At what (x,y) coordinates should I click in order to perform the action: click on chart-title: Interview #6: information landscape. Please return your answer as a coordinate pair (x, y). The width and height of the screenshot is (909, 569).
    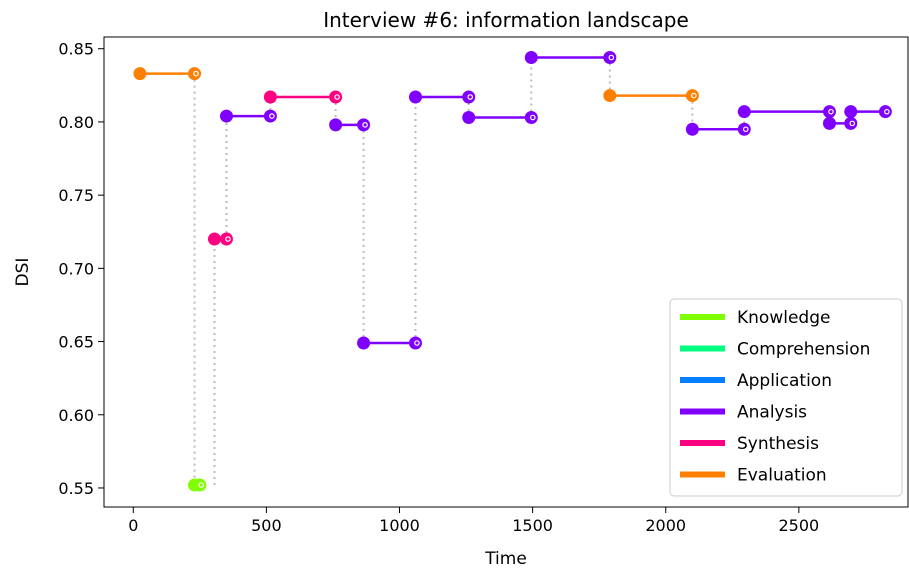
    Looking at the image, I should click on (506, 20).